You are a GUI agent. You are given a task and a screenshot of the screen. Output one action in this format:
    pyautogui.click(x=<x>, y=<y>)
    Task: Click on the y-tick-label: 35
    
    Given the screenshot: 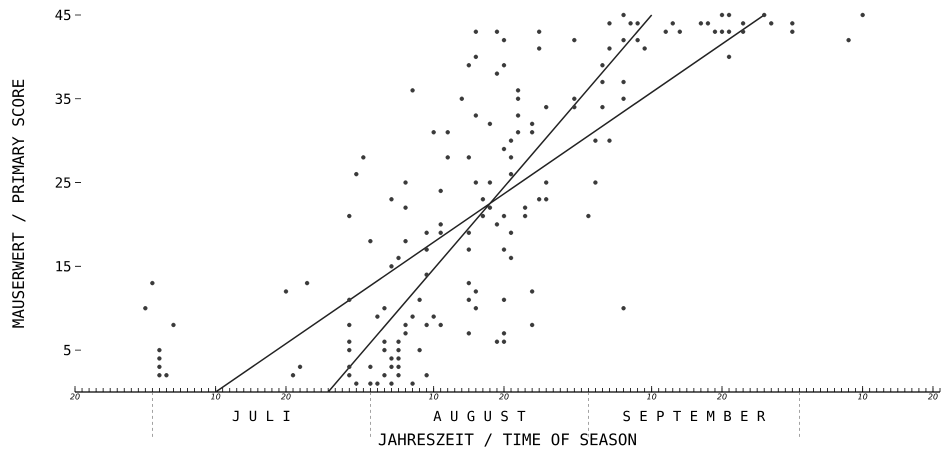 What is the action you would take?
    pyautogui.click(x=63, y=98)
    